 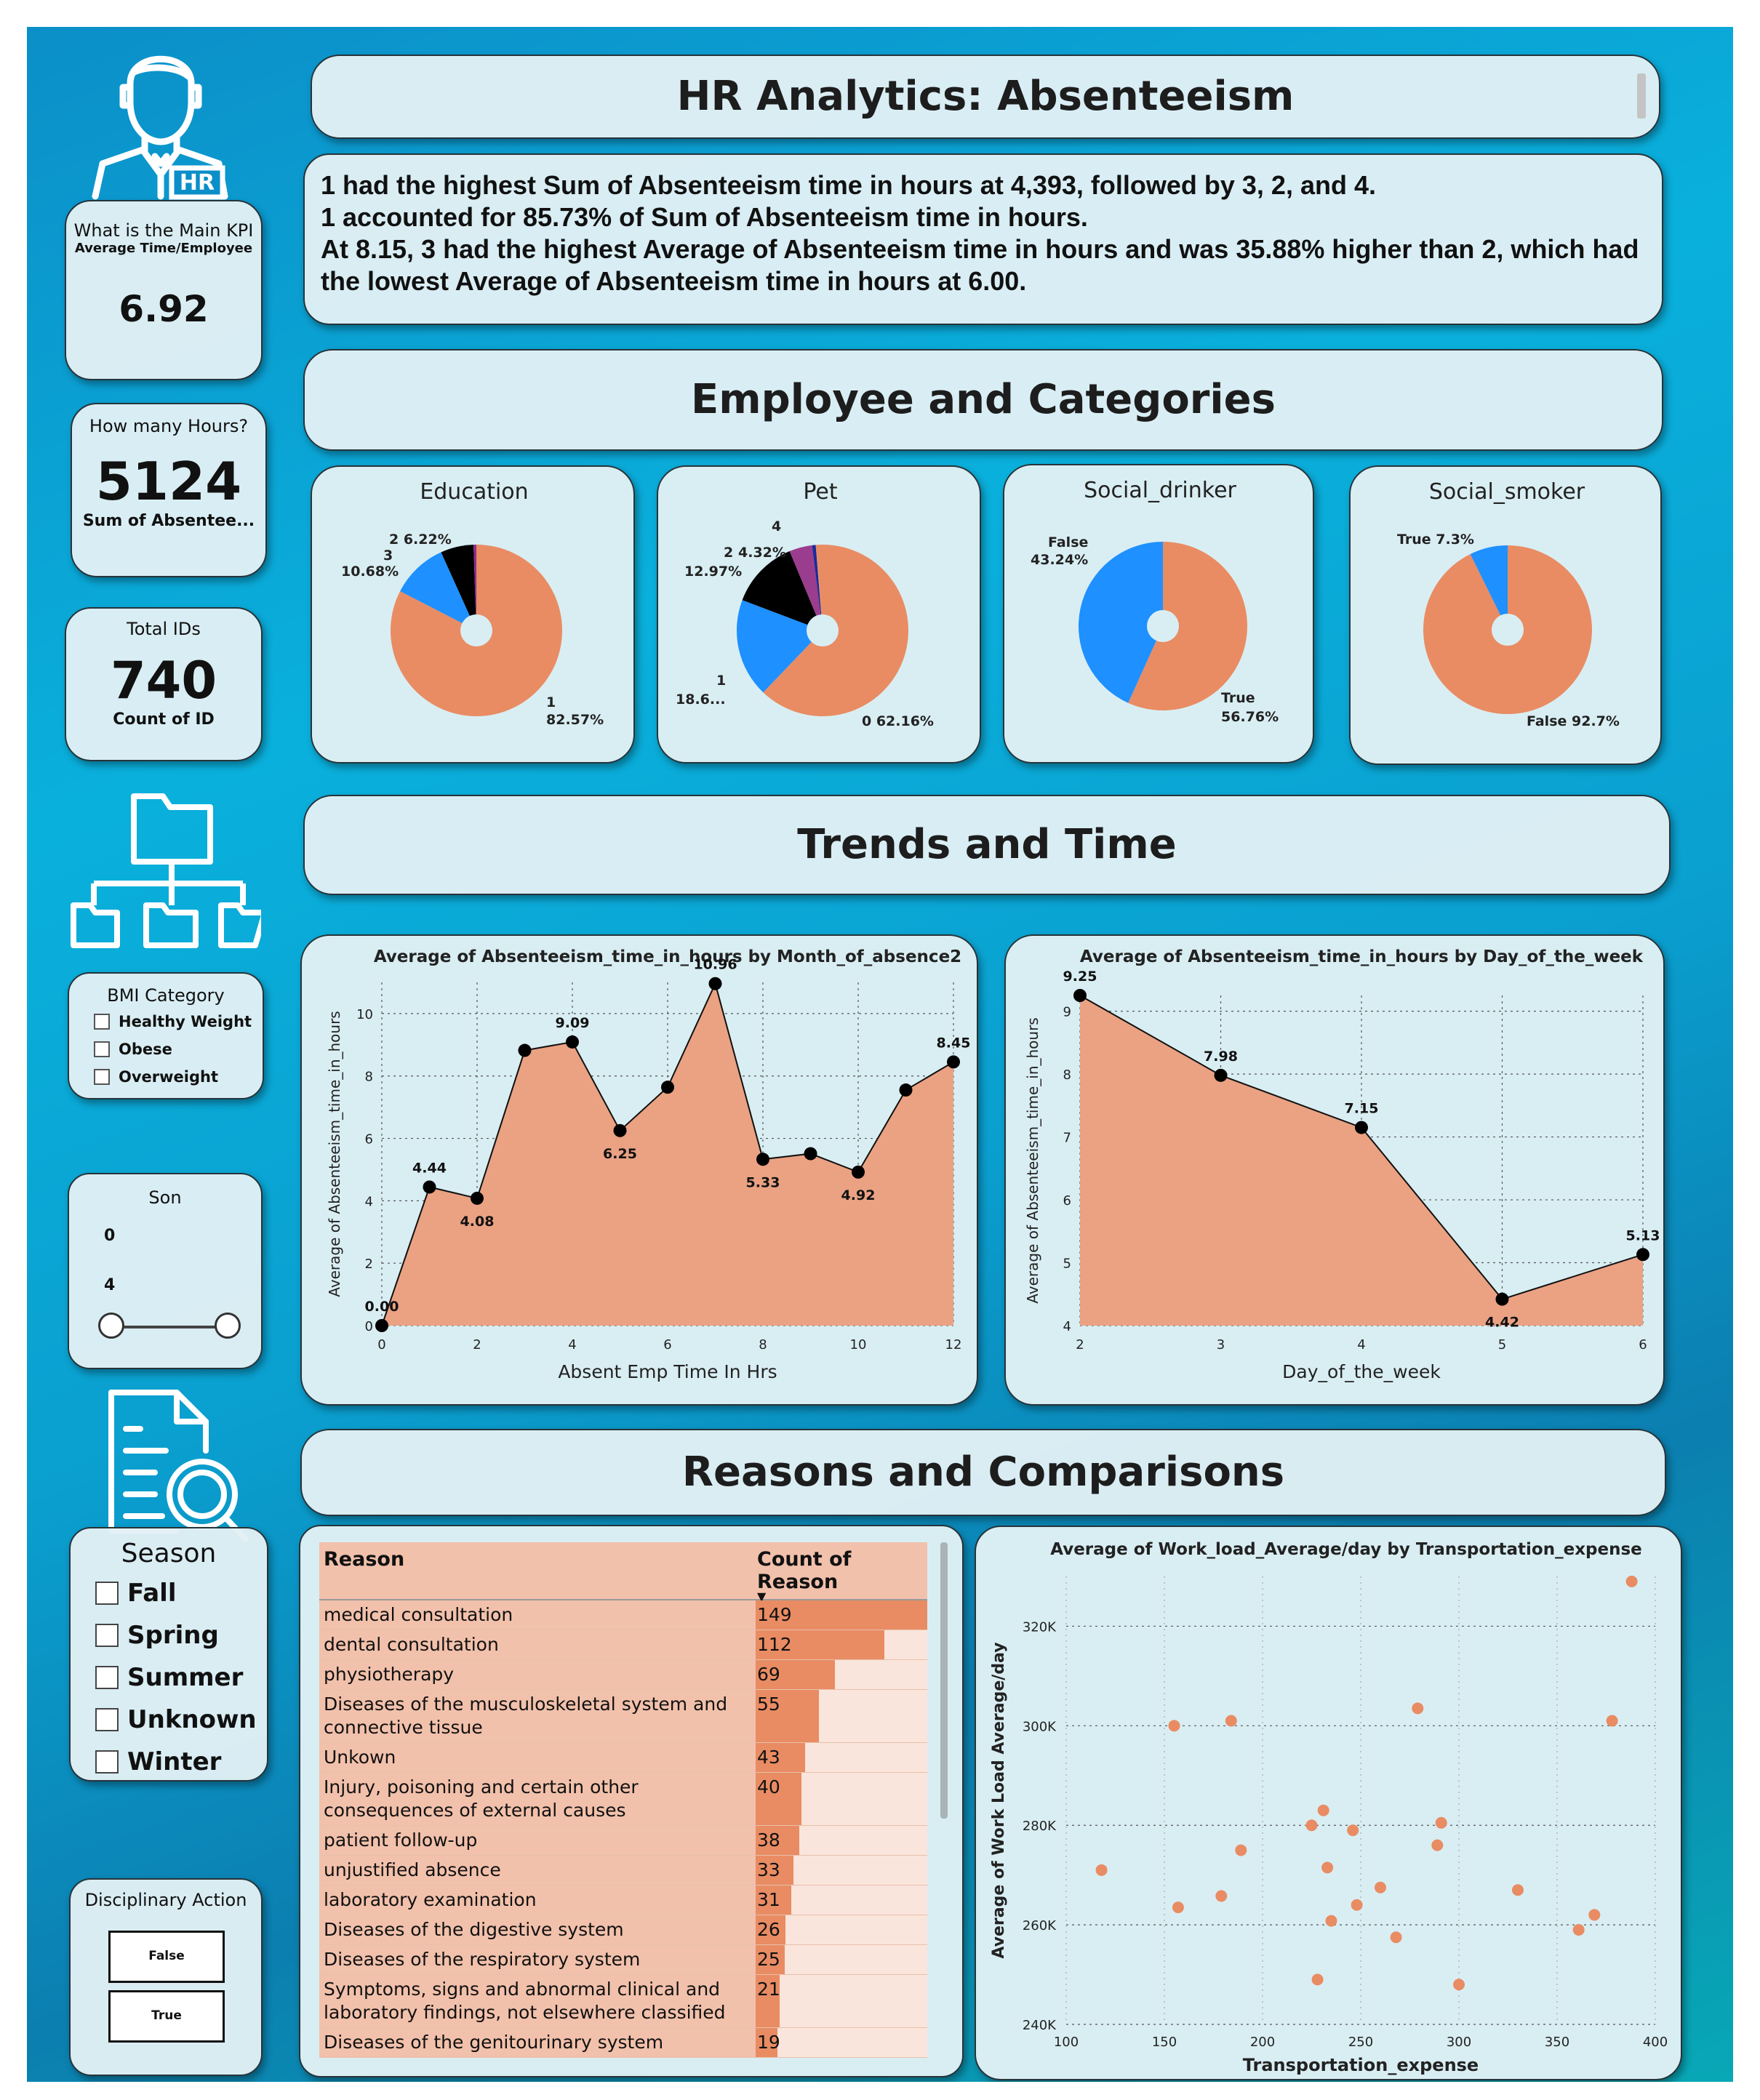 I want to click on table-row: unjustified absence 33, so click(x=623, y=1871).